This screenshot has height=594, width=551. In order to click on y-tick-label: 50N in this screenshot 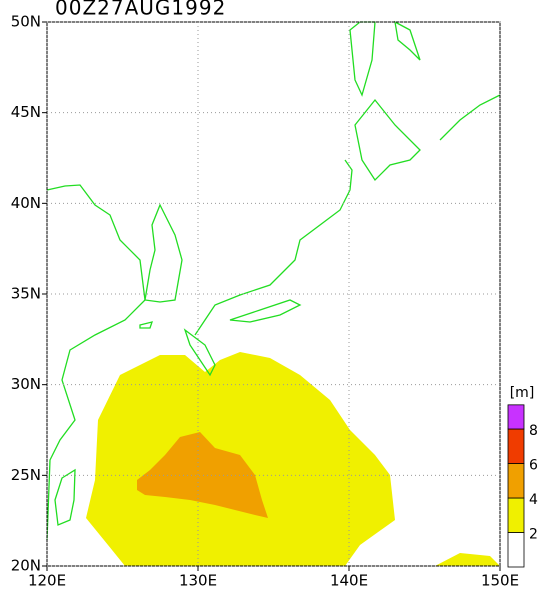, I will do `click(26, 22)`.